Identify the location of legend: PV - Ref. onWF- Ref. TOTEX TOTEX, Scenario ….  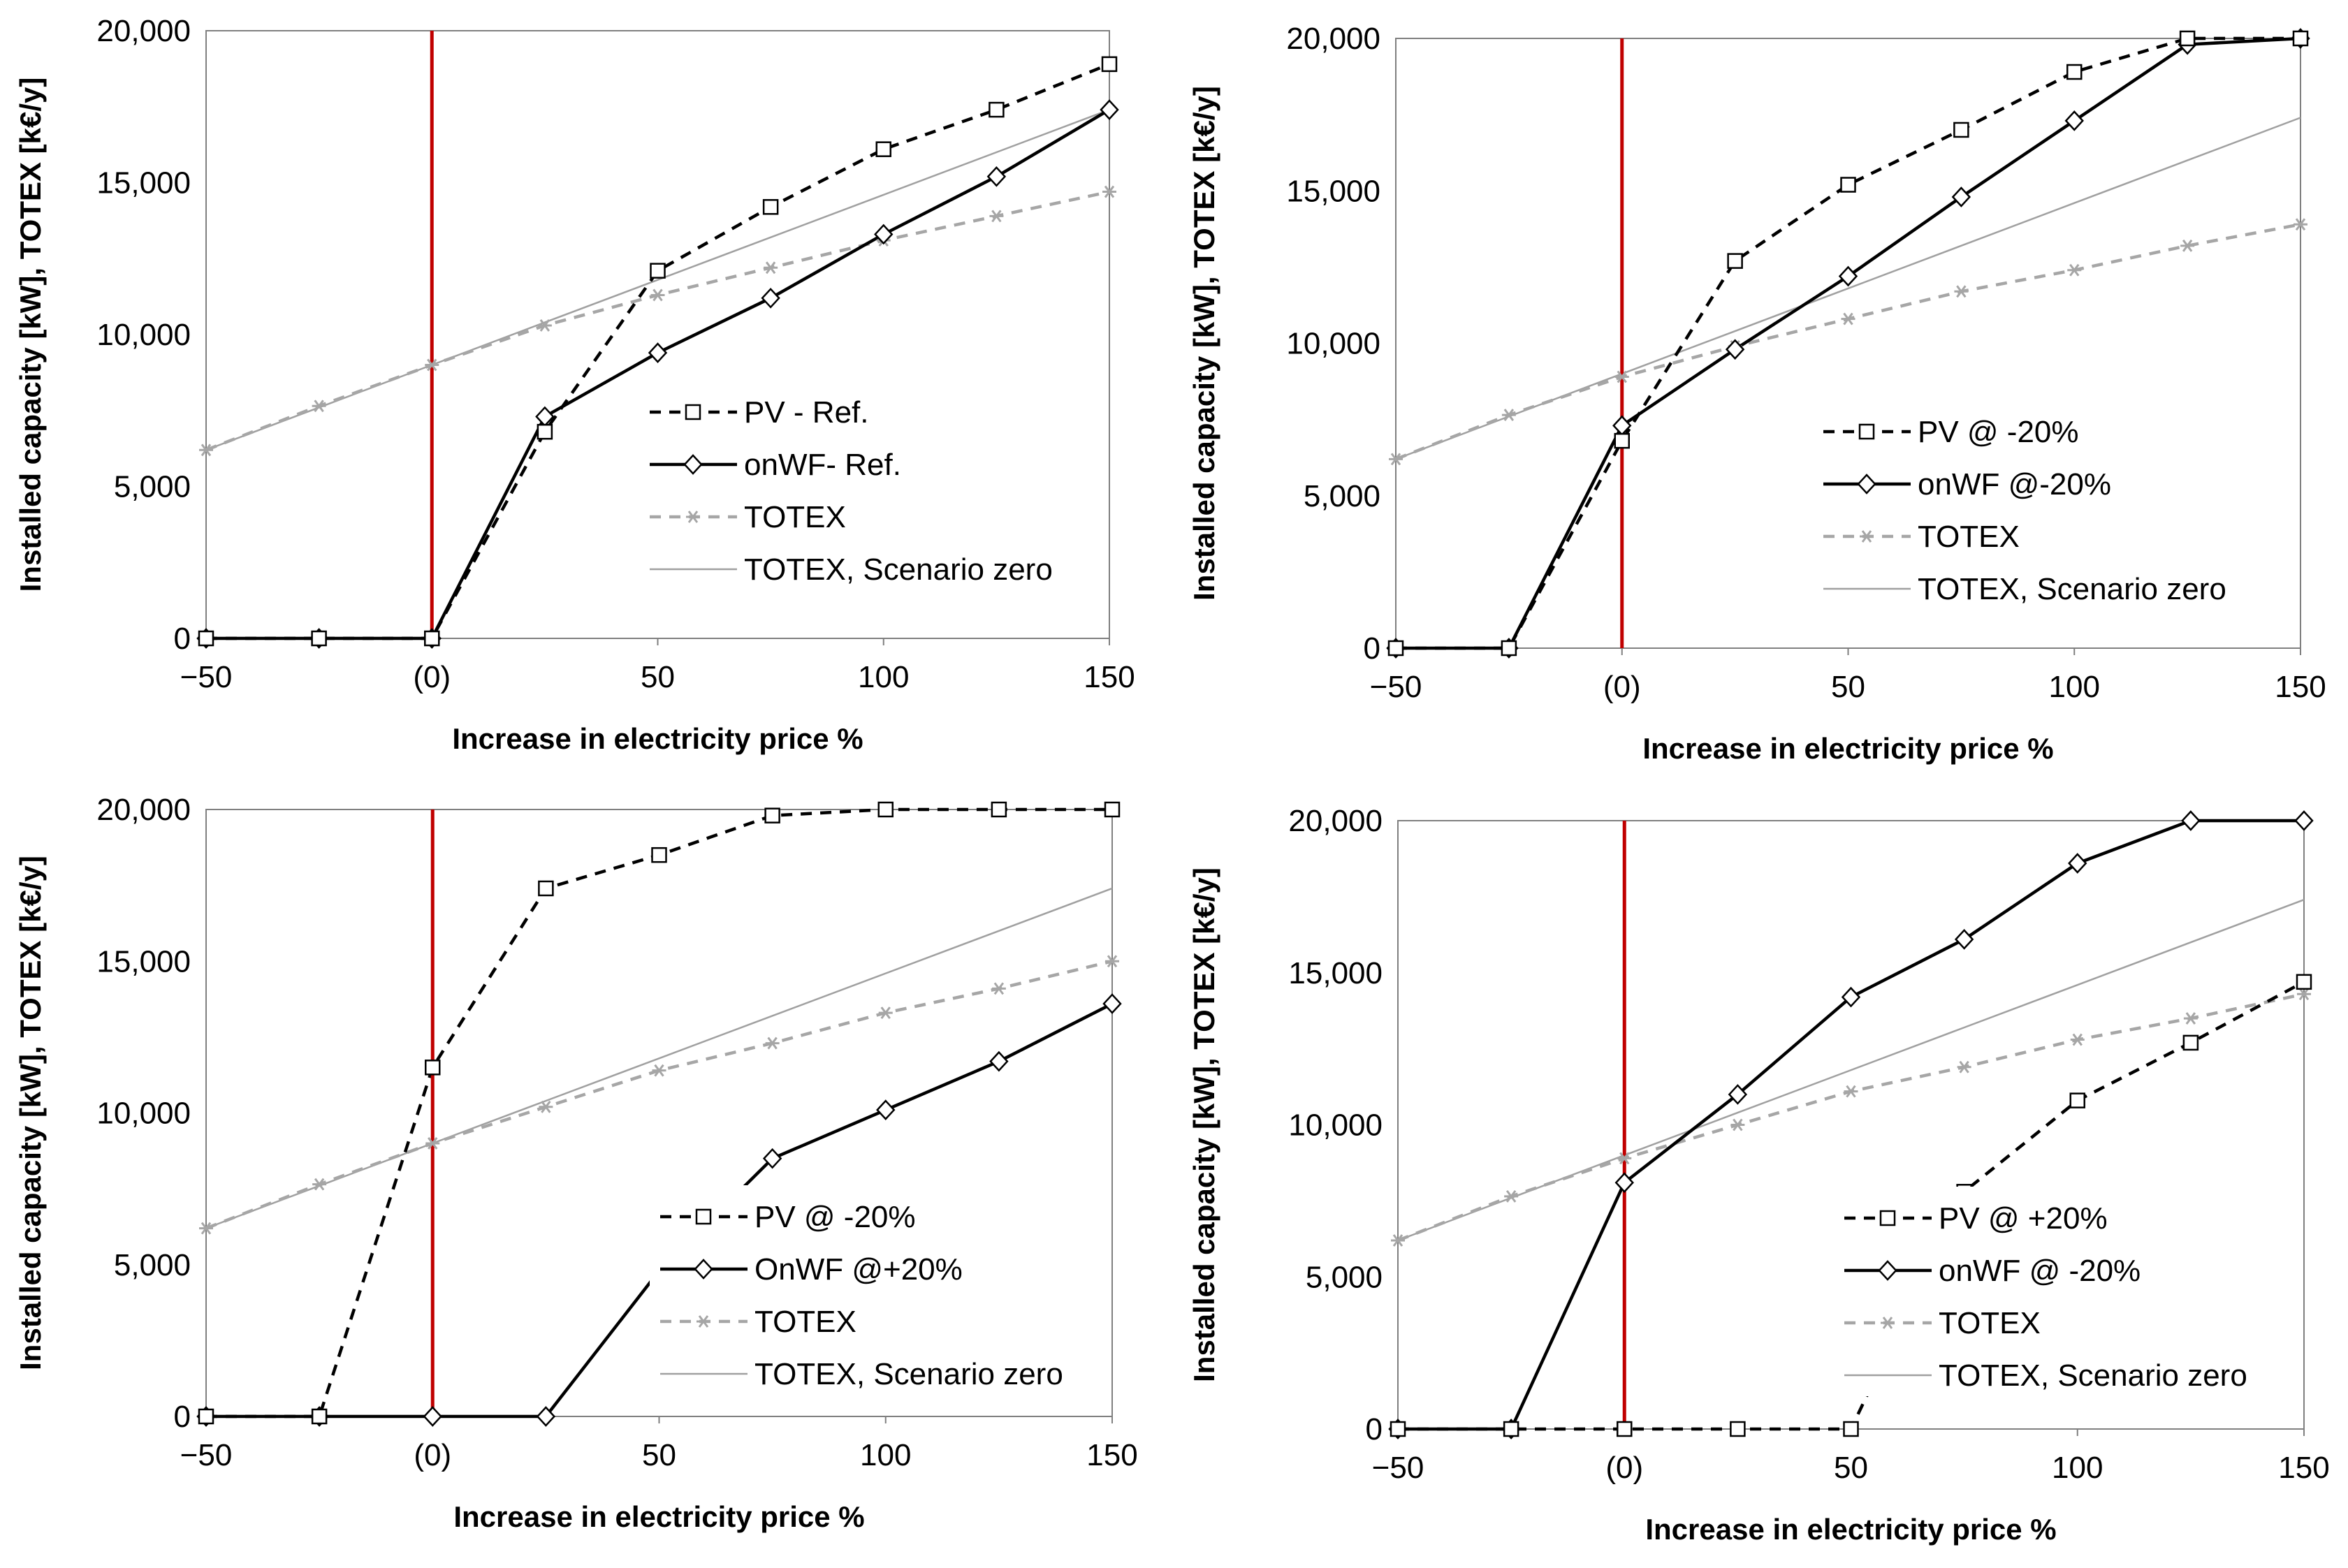
(866, 486).